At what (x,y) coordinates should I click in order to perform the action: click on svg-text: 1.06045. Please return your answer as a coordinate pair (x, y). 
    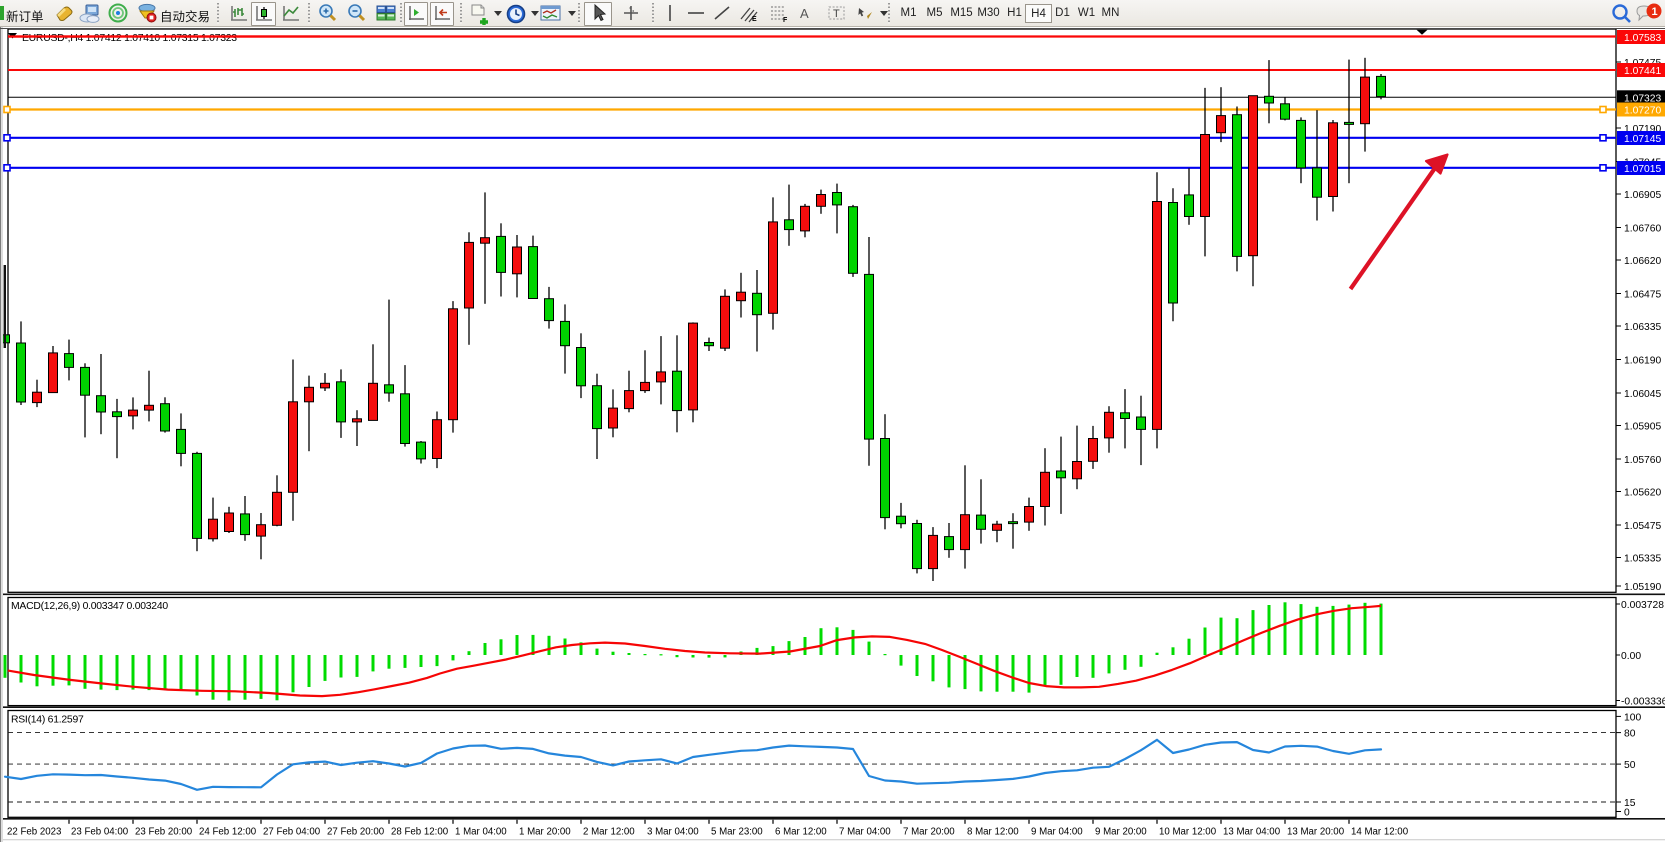
    Looking at the image, I should click on (1642, 394).